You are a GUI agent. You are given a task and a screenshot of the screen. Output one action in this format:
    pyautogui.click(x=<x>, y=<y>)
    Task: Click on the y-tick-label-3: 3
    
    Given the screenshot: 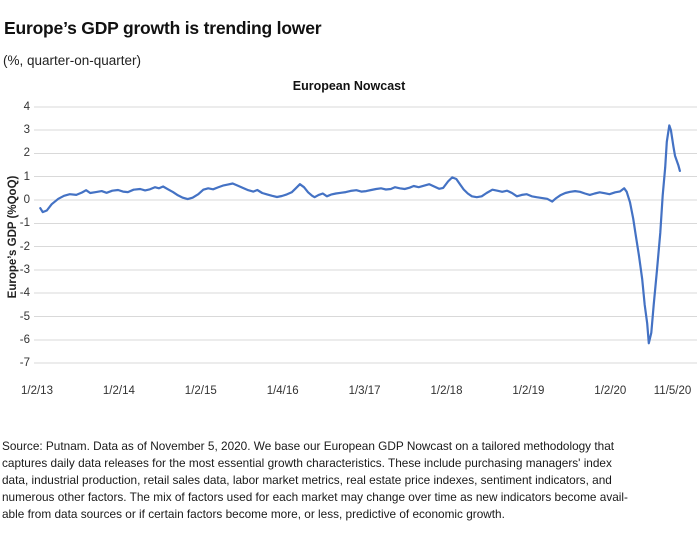 What is the action you would take?
    pyautogui.click(x=26, y=130)
    